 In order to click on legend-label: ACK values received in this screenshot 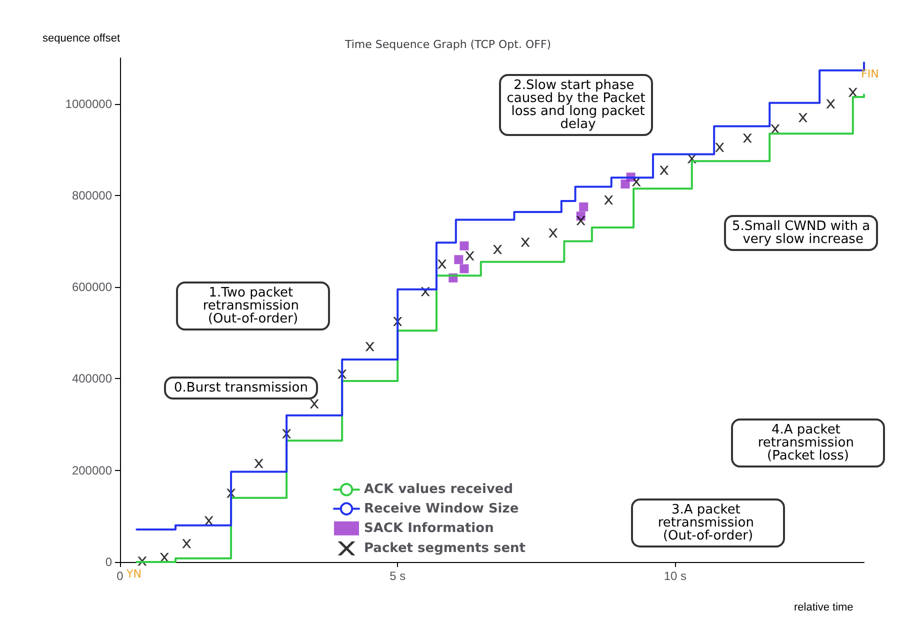, I will do `click(439, 490)`.